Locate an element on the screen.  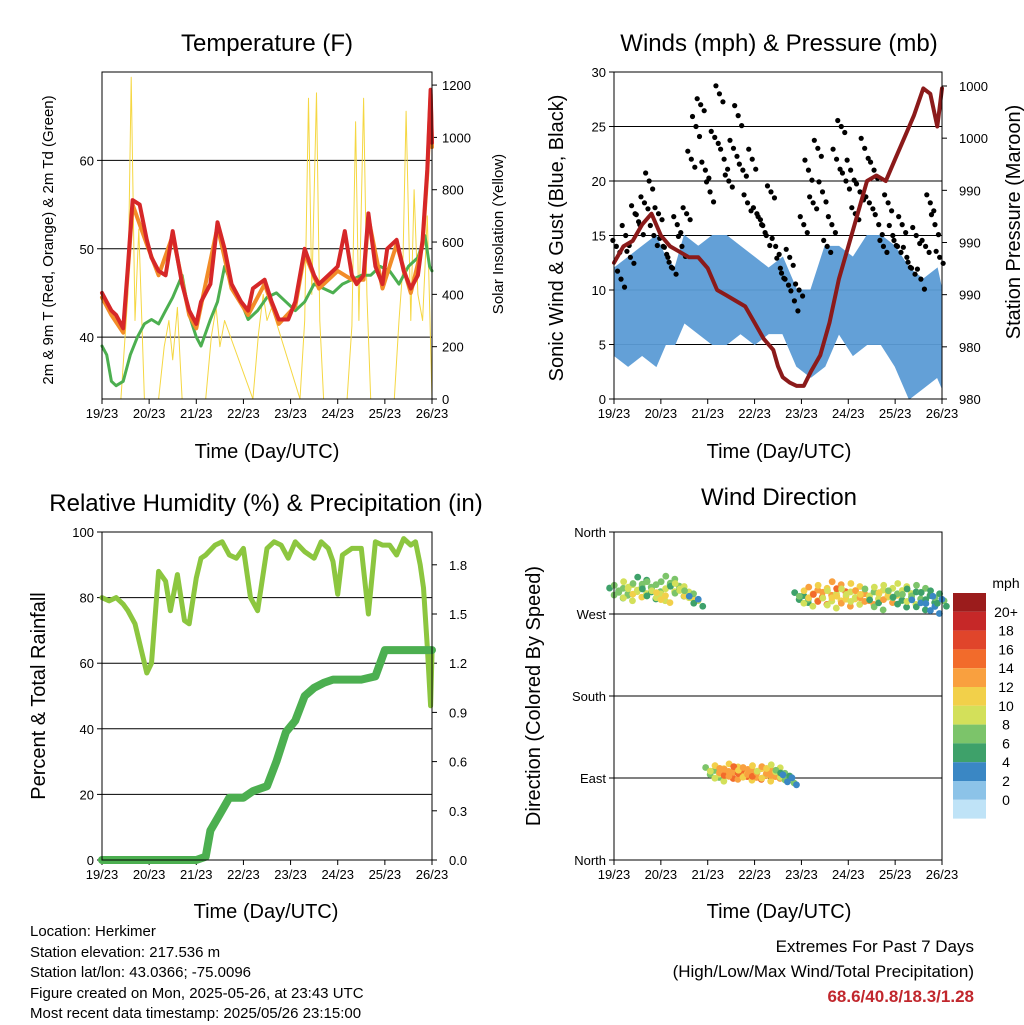
x-tick-label: 26/23 is located at coordinates (432, 413).